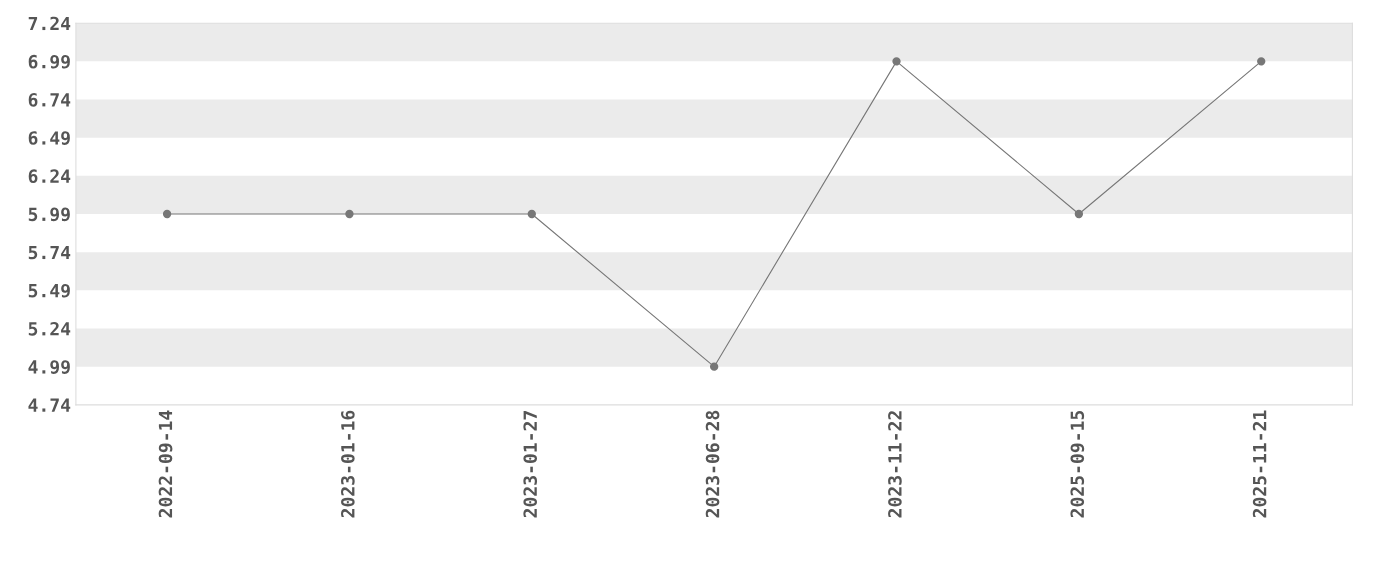  I want to click on y-tick-label: 6.99, so click(49, 61).